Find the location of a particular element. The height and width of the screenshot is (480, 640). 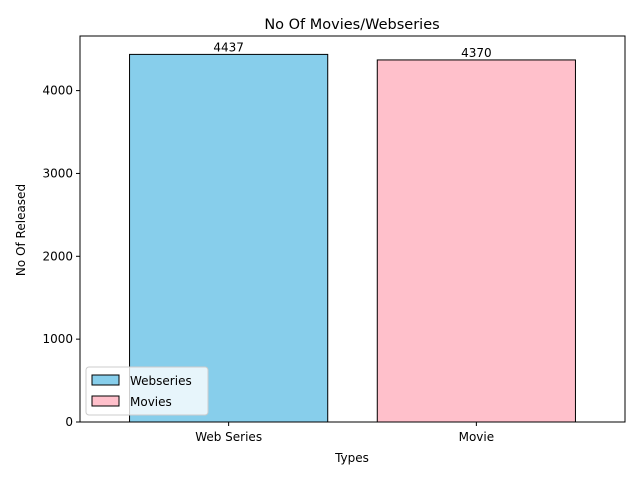

x-tick-label: Web Series is located at coordinates (228, 437).